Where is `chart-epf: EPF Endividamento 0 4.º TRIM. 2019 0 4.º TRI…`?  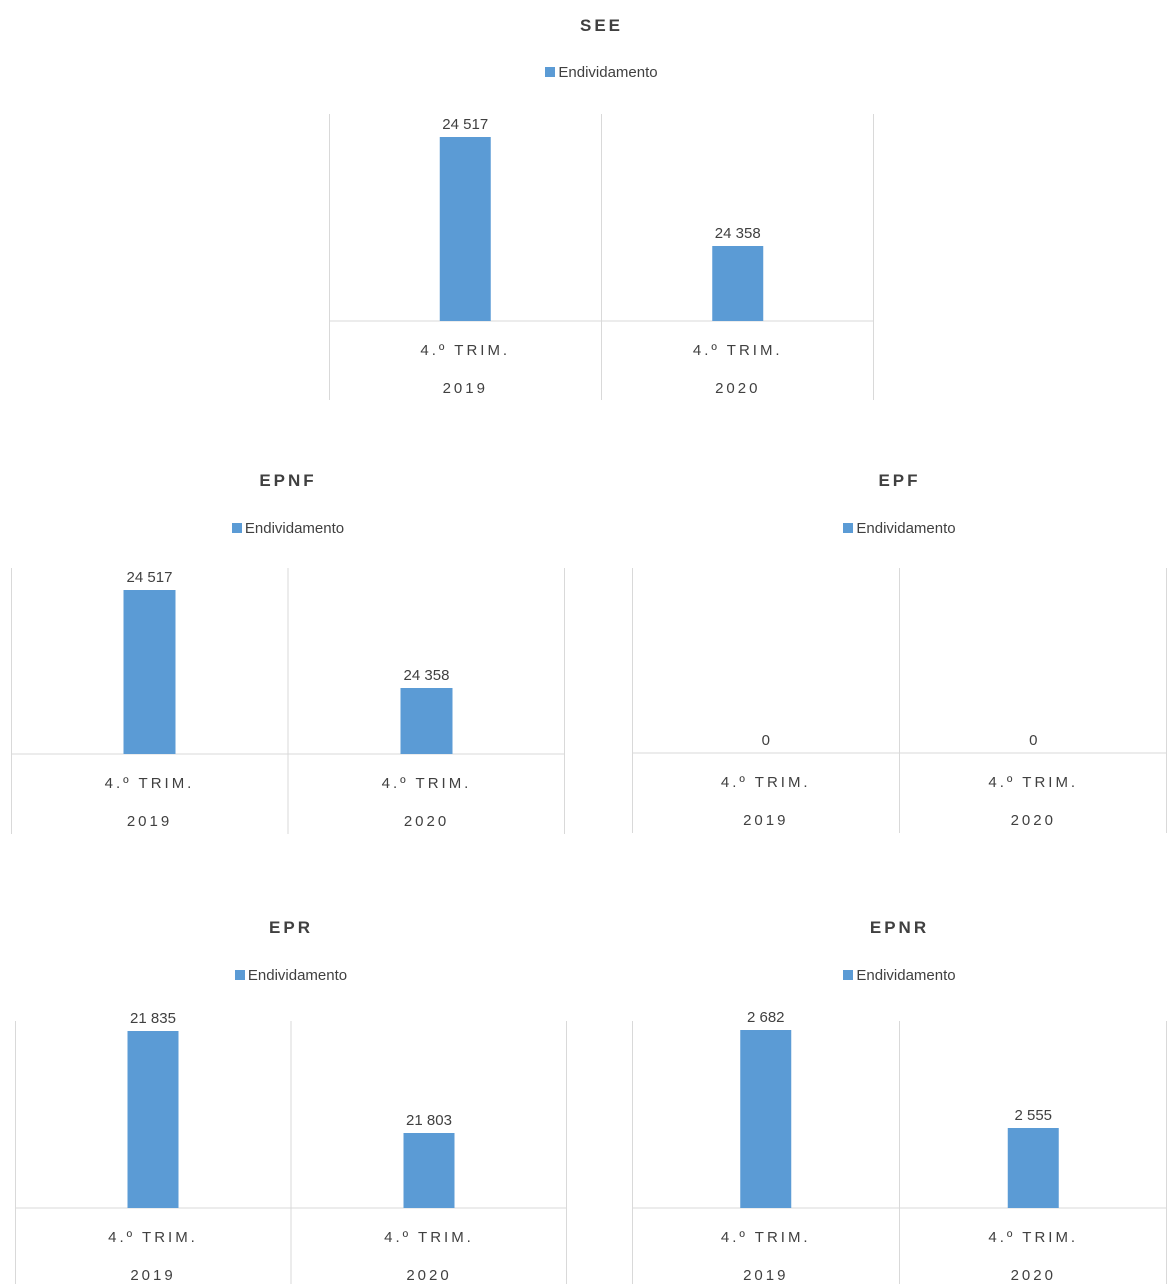
chart-epf: EPF Endividamento 0 4.º TRIM. 2019 0 4.º TRI… is located at coordinates (899, 647).